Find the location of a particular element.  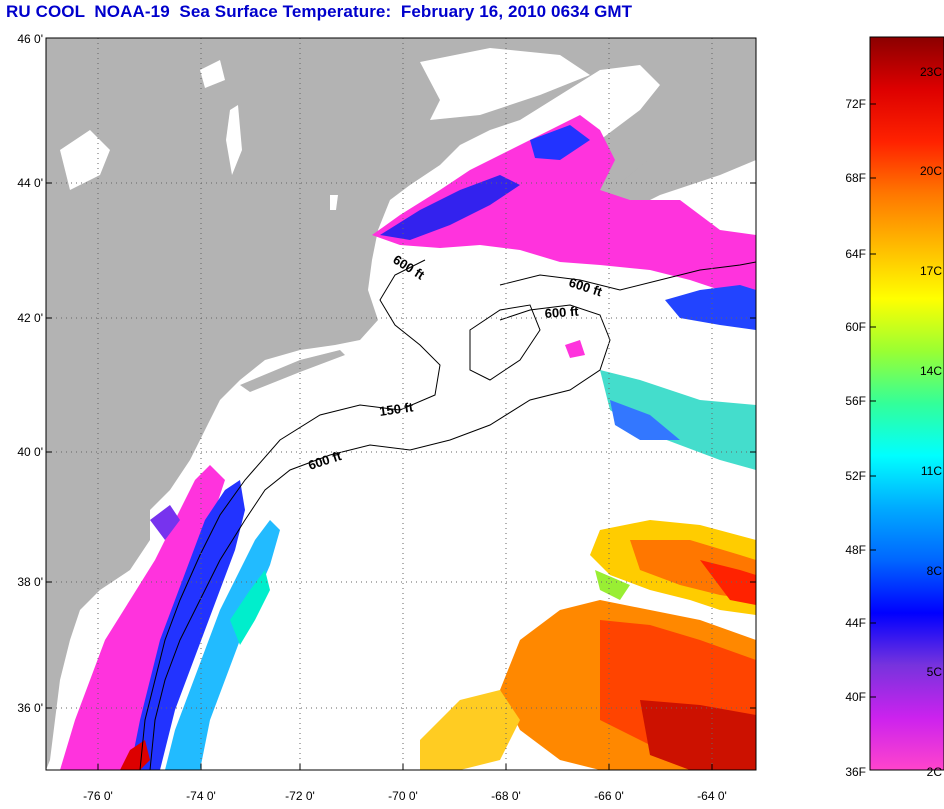

colorbar-c-17: 17C is located at coordinates (931, 271).